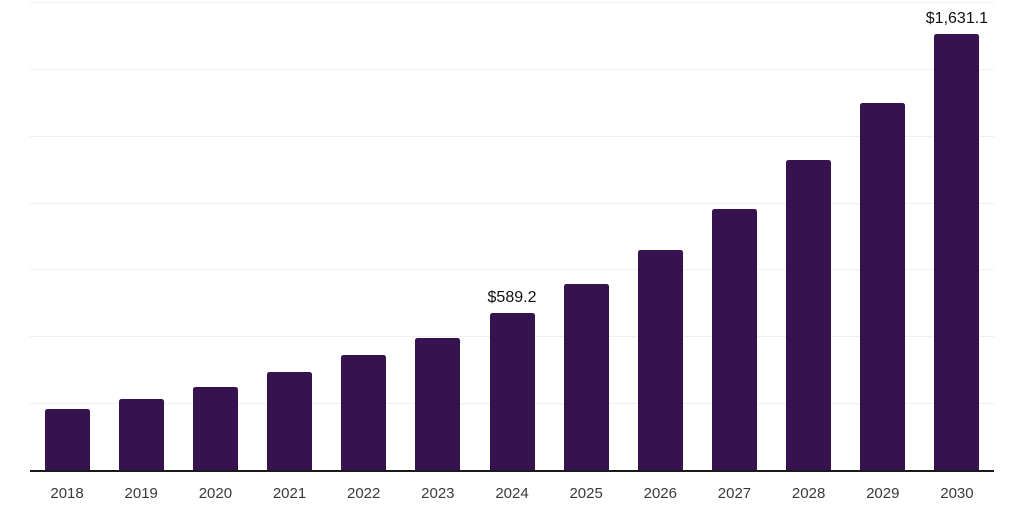 The image size is (1024, 512). What do you see at coordinates (734, 493) in the screenshot?
I see `tick-label-2027: 2027` at bounding box center [734, 493].